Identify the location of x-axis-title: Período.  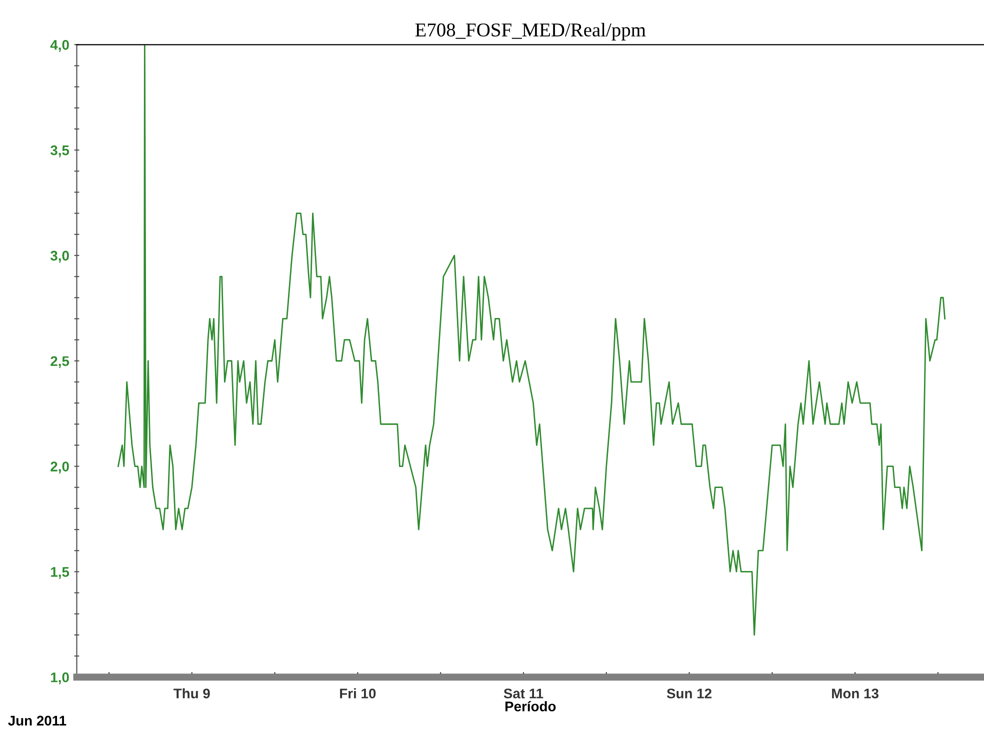
(530, 706).